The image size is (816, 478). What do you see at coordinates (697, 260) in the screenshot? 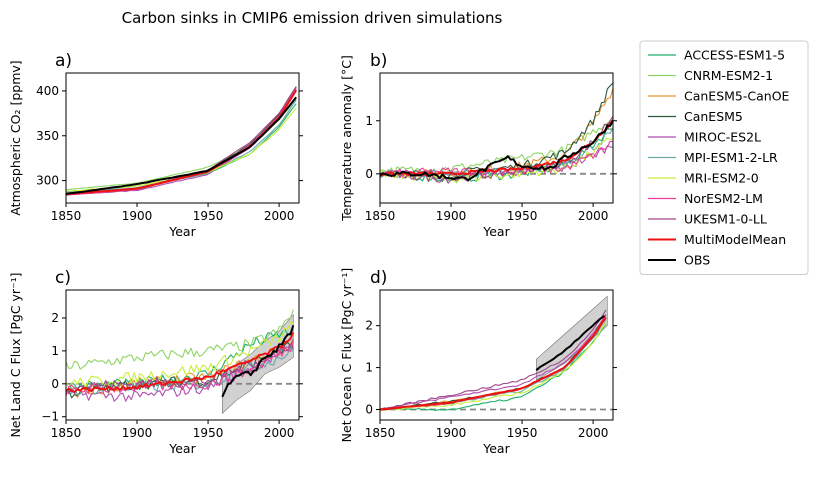
I see `legend-label-obs: OBS` at bounding box center [697, 260].